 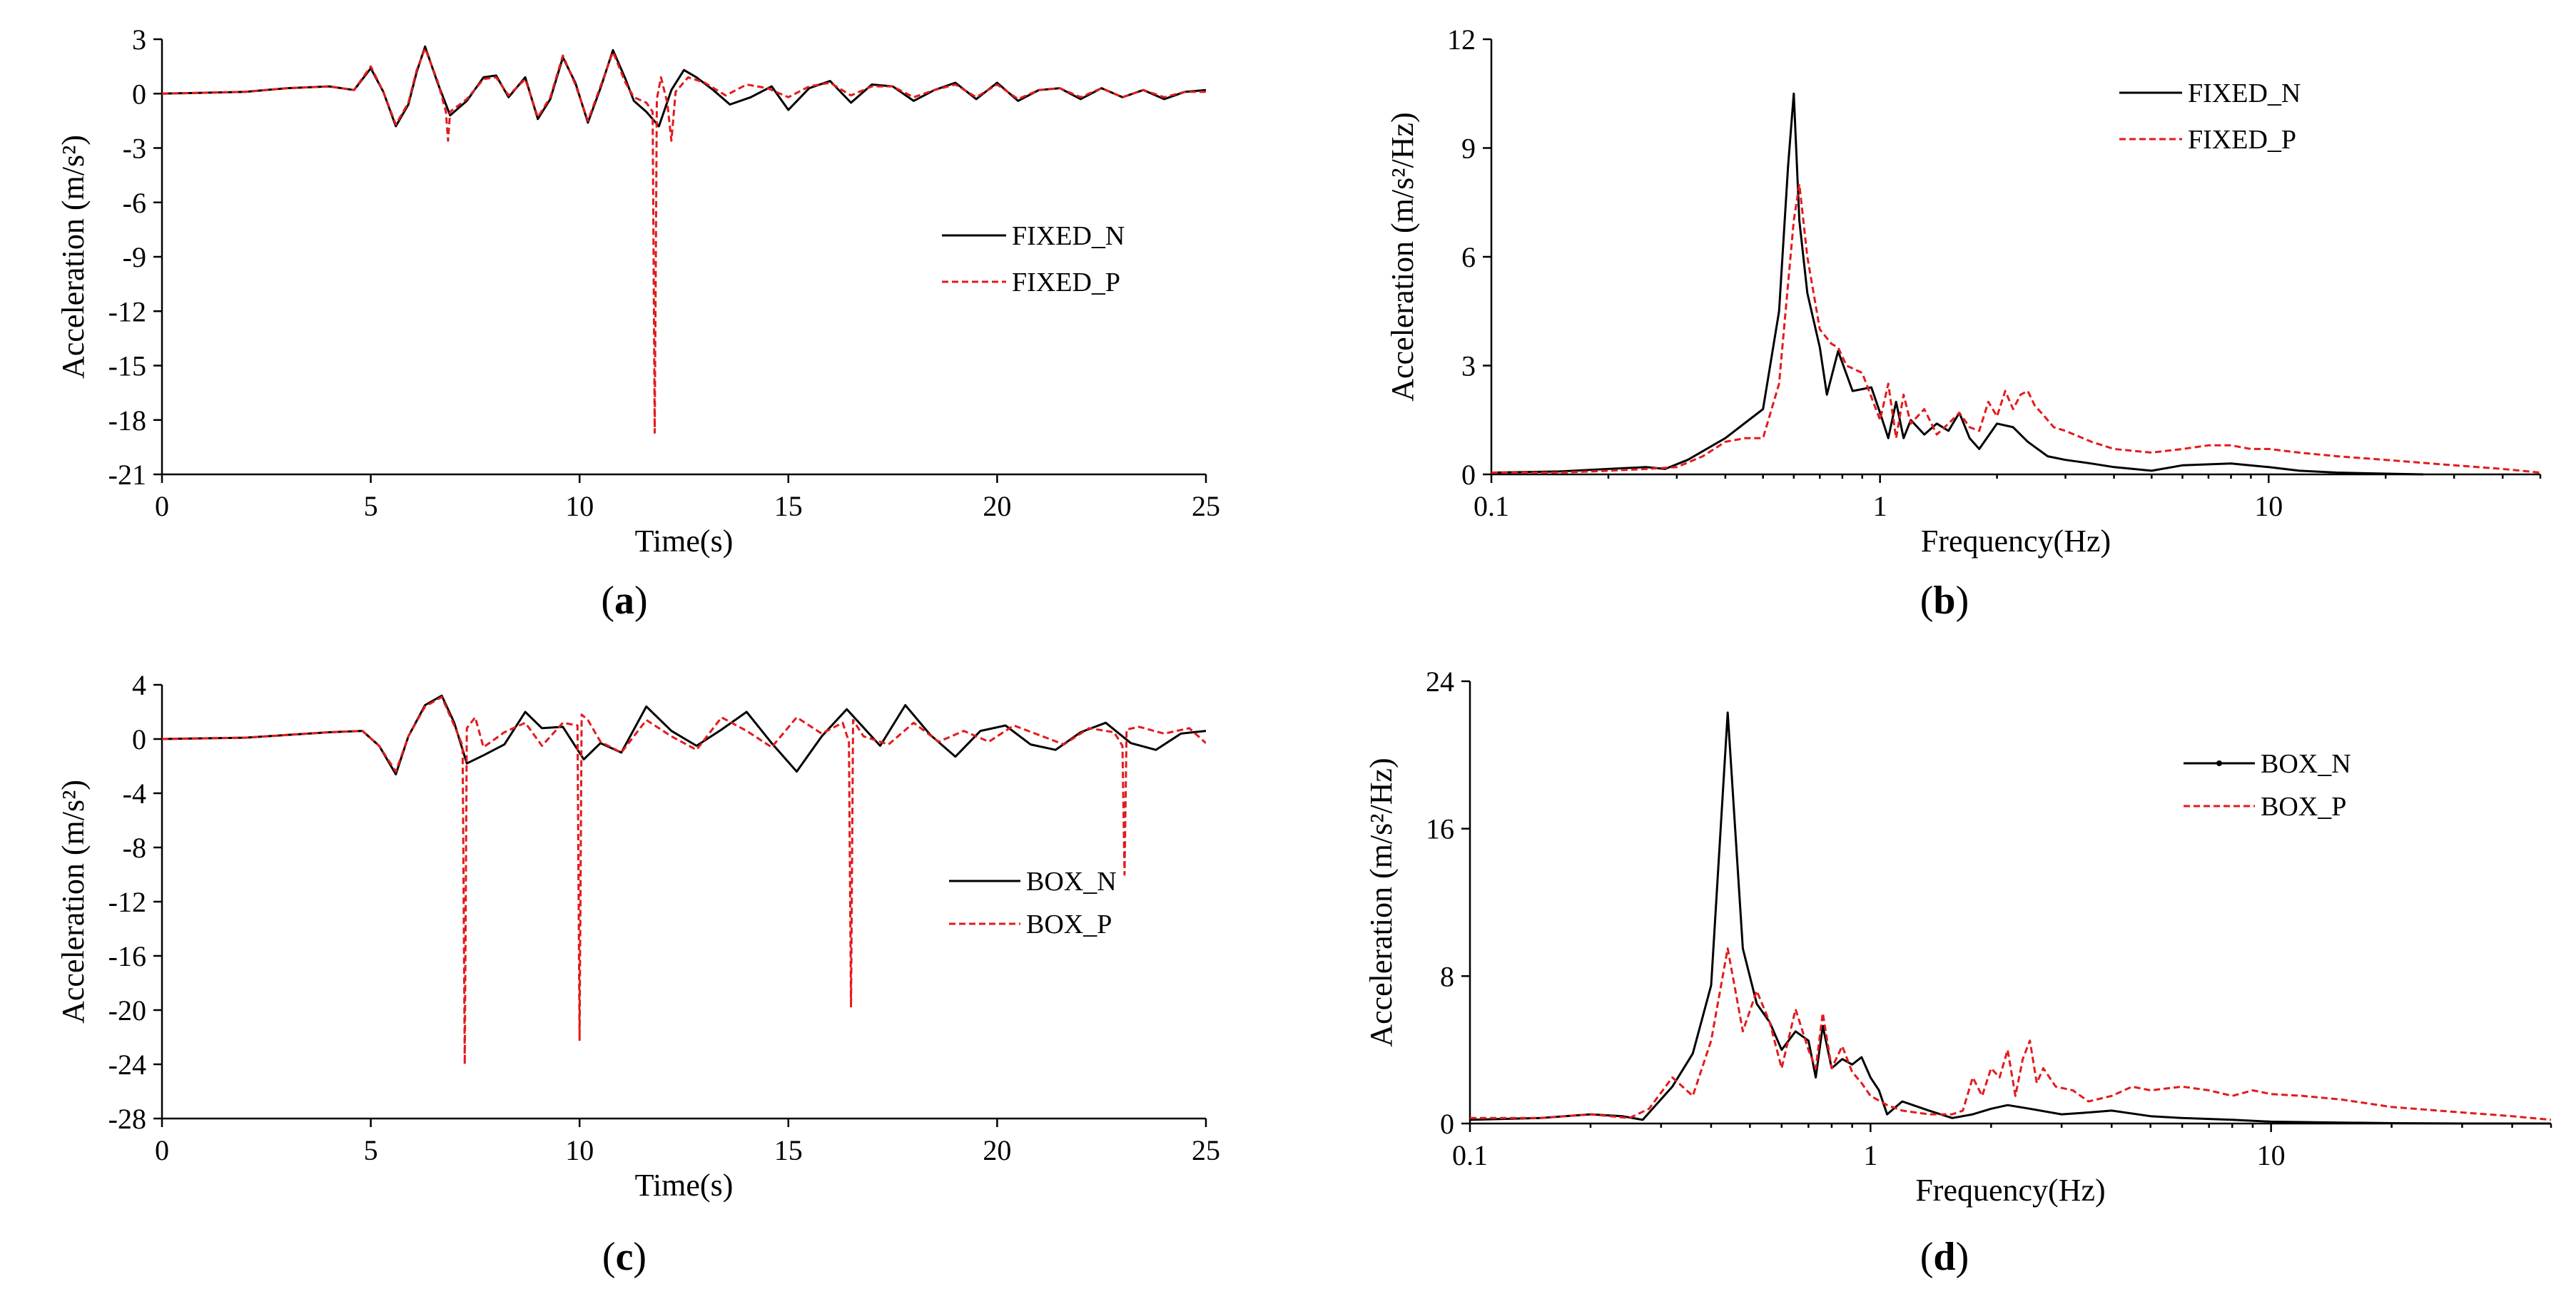 I want to click on panel-label: (a), so click(x=624, y=601).